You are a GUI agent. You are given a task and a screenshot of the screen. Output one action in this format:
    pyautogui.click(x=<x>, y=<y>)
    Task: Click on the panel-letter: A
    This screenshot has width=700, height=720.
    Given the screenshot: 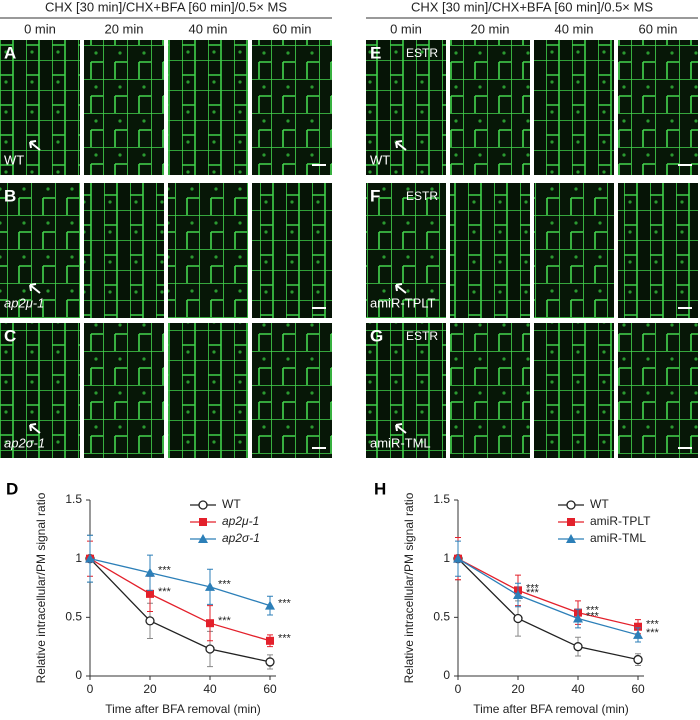 What is the action you would take?
    pyautogui.click(x=10, y=52)
    